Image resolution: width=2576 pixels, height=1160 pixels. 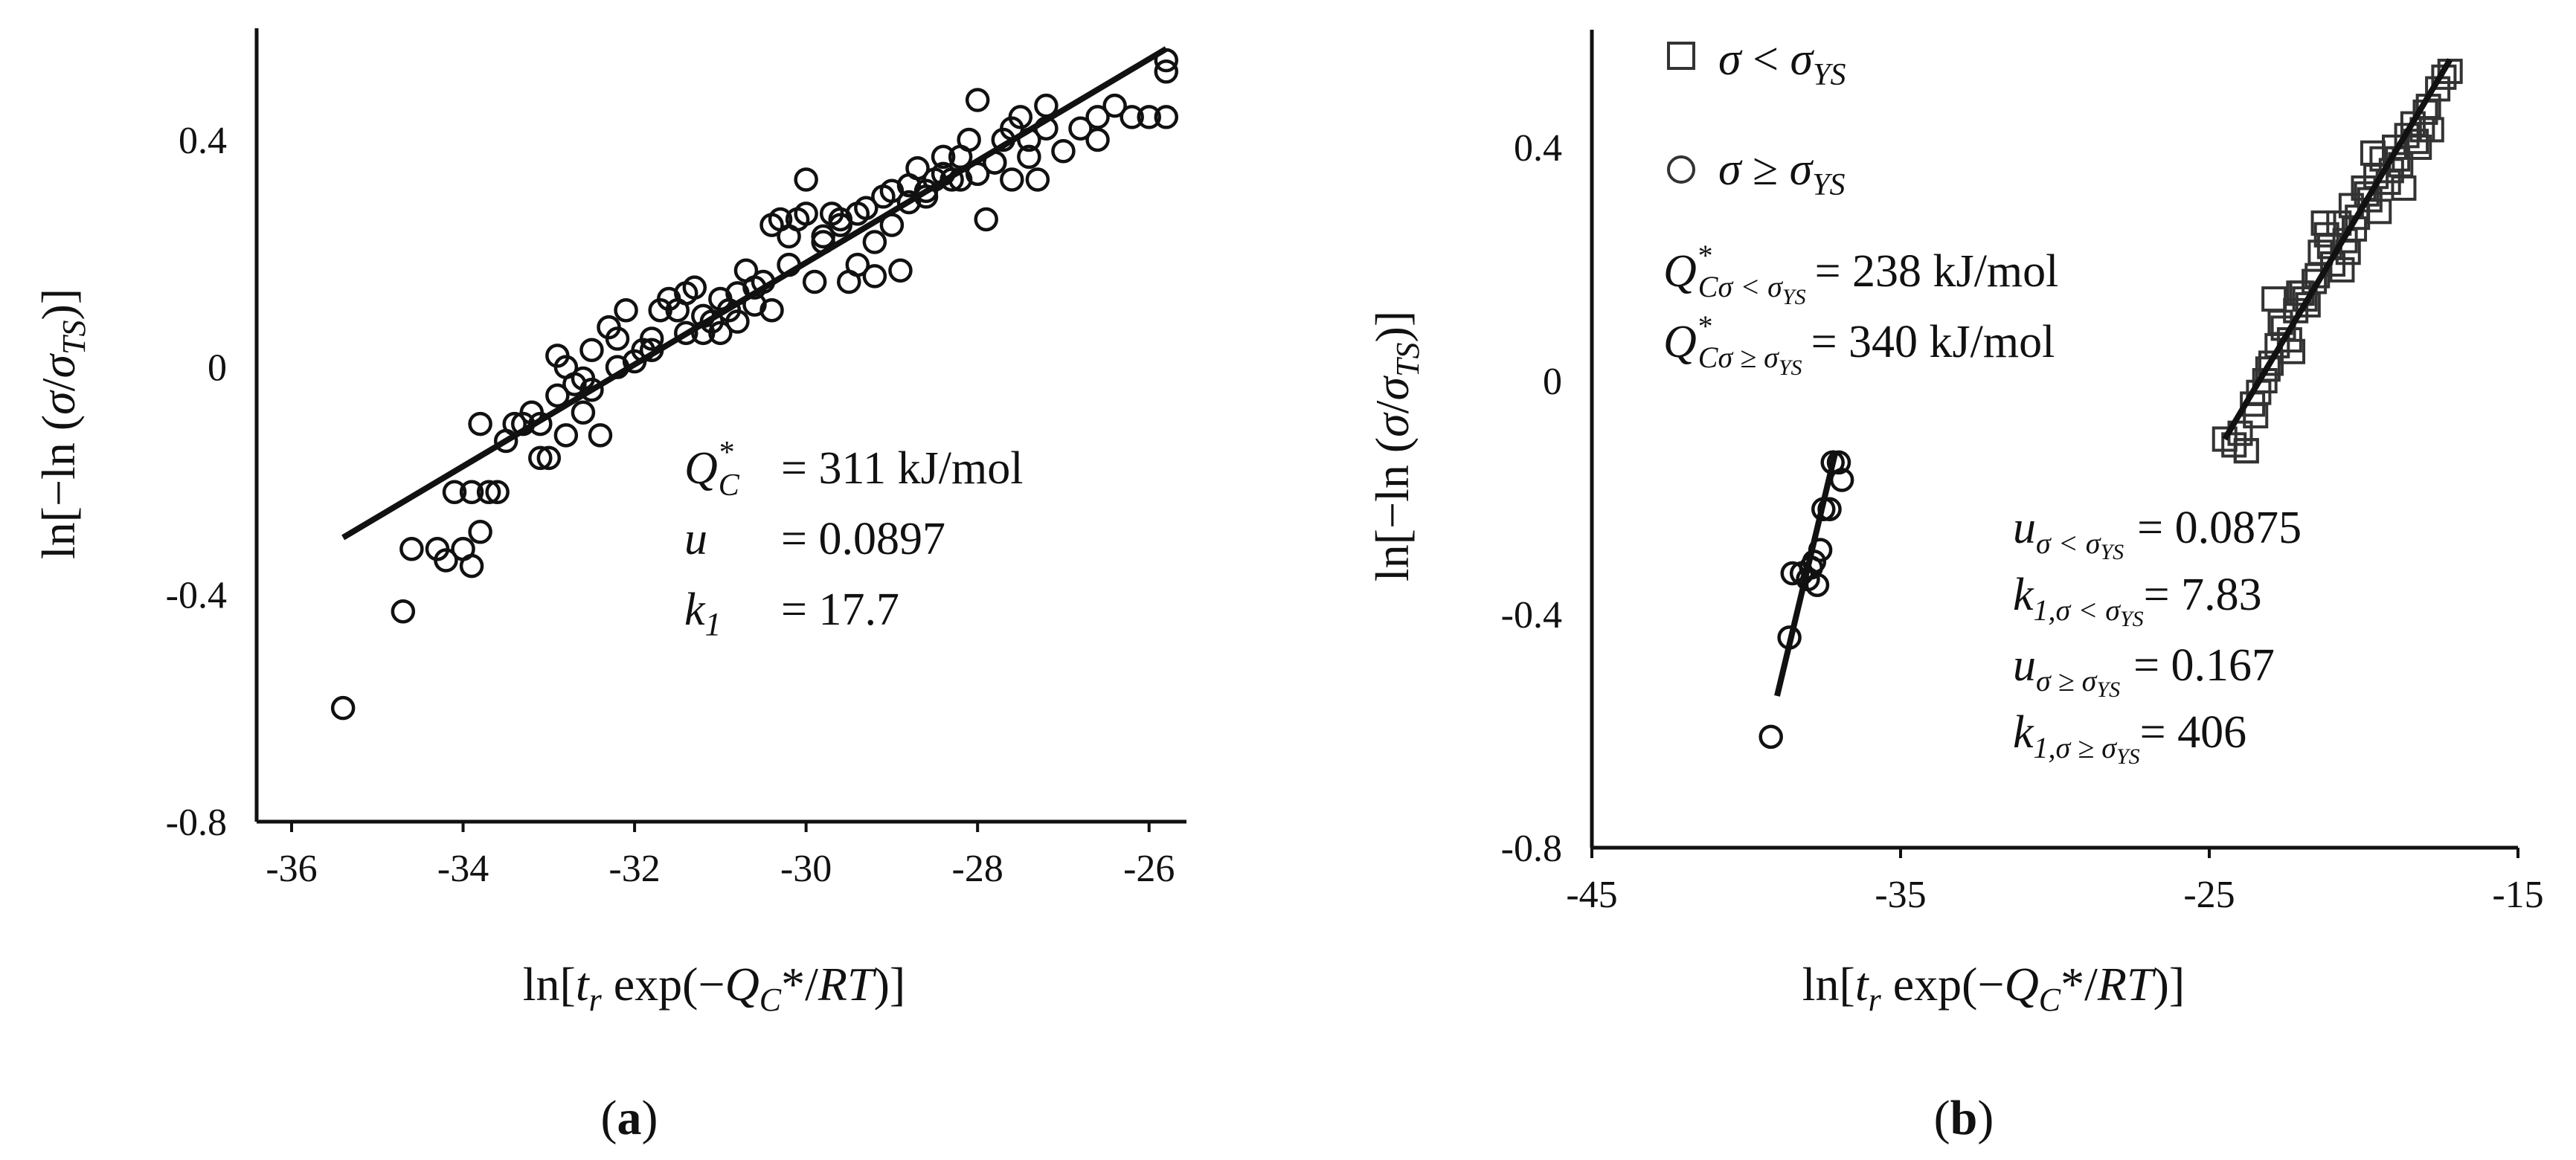 What do you see at coordinates (714, 988) in the screenshot?
I see `panel-a-x-axis-label: ln[tr exp(−QC*/RT)]` at bounding box center [714, 988].